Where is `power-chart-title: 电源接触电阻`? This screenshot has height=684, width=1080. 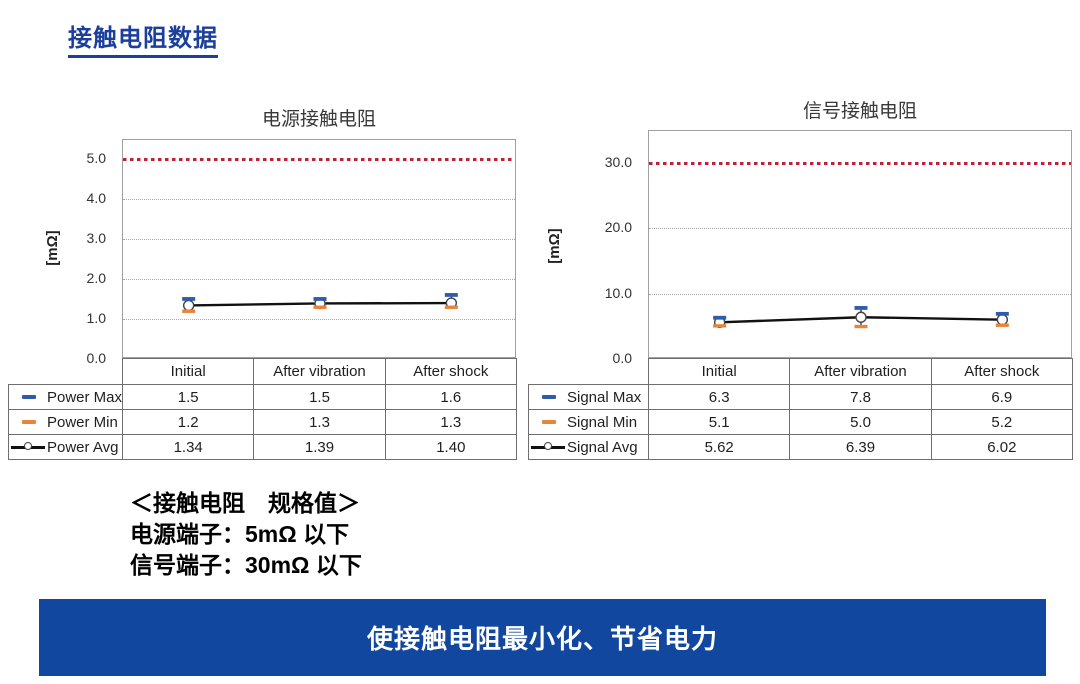 power-chart-title: 电源接触电阻 is located at coordinates (318, 119).